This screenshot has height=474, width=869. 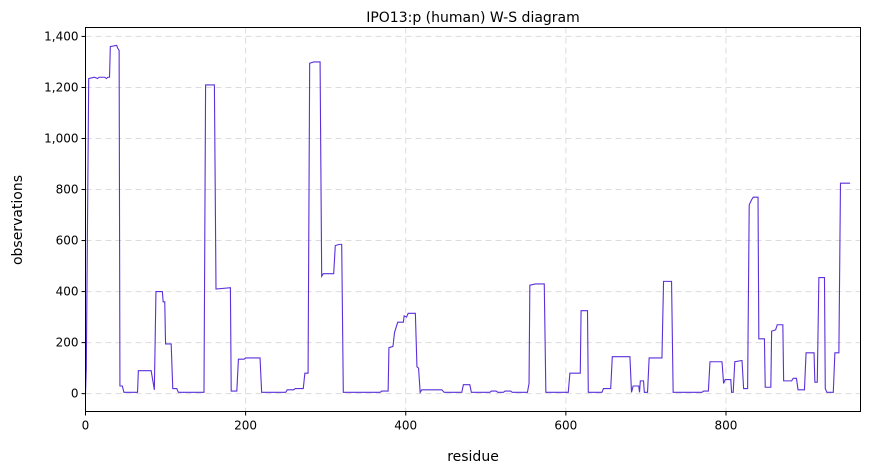 What do you see at coordinates (67, 292) in the screenshot?
I see `y-tick-label: 400` at bounding box center [67, 292].